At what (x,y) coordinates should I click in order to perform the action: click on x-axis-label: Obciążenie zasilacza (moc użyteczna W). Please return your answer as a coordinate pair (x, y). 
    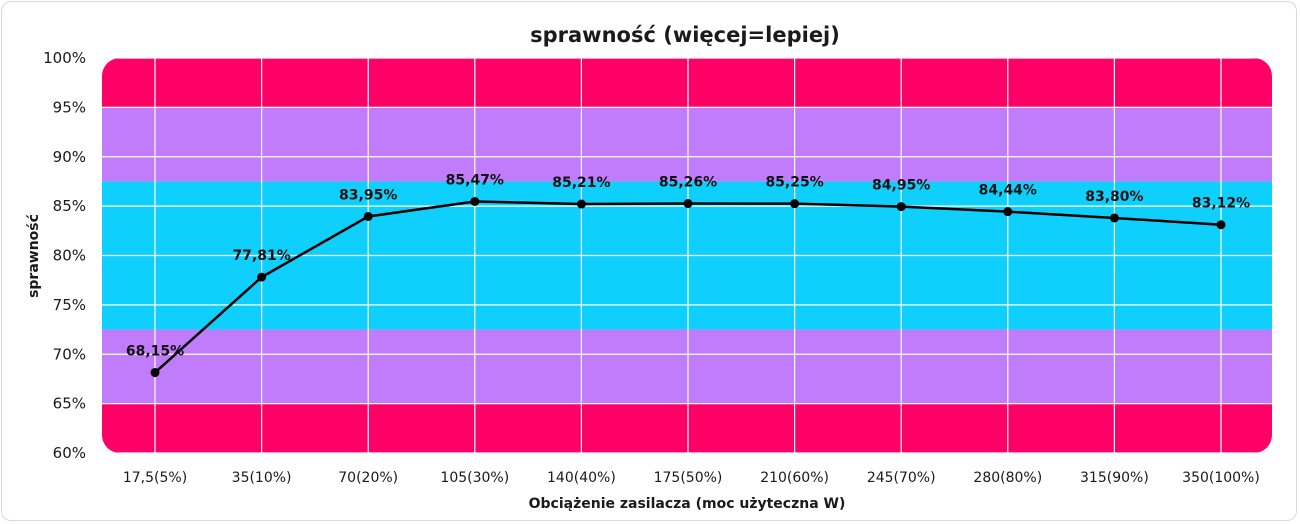
    Looking at the image, I should click on (687, 504).